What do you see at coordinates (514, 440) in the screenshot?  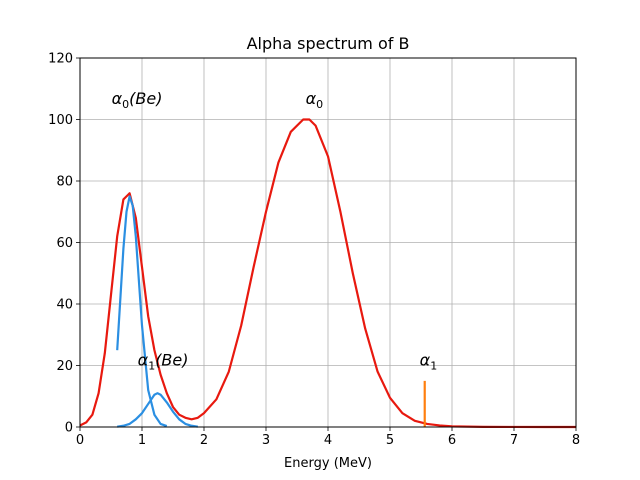 I see `x-tick-label: 7` at bounding box center [514, 440].